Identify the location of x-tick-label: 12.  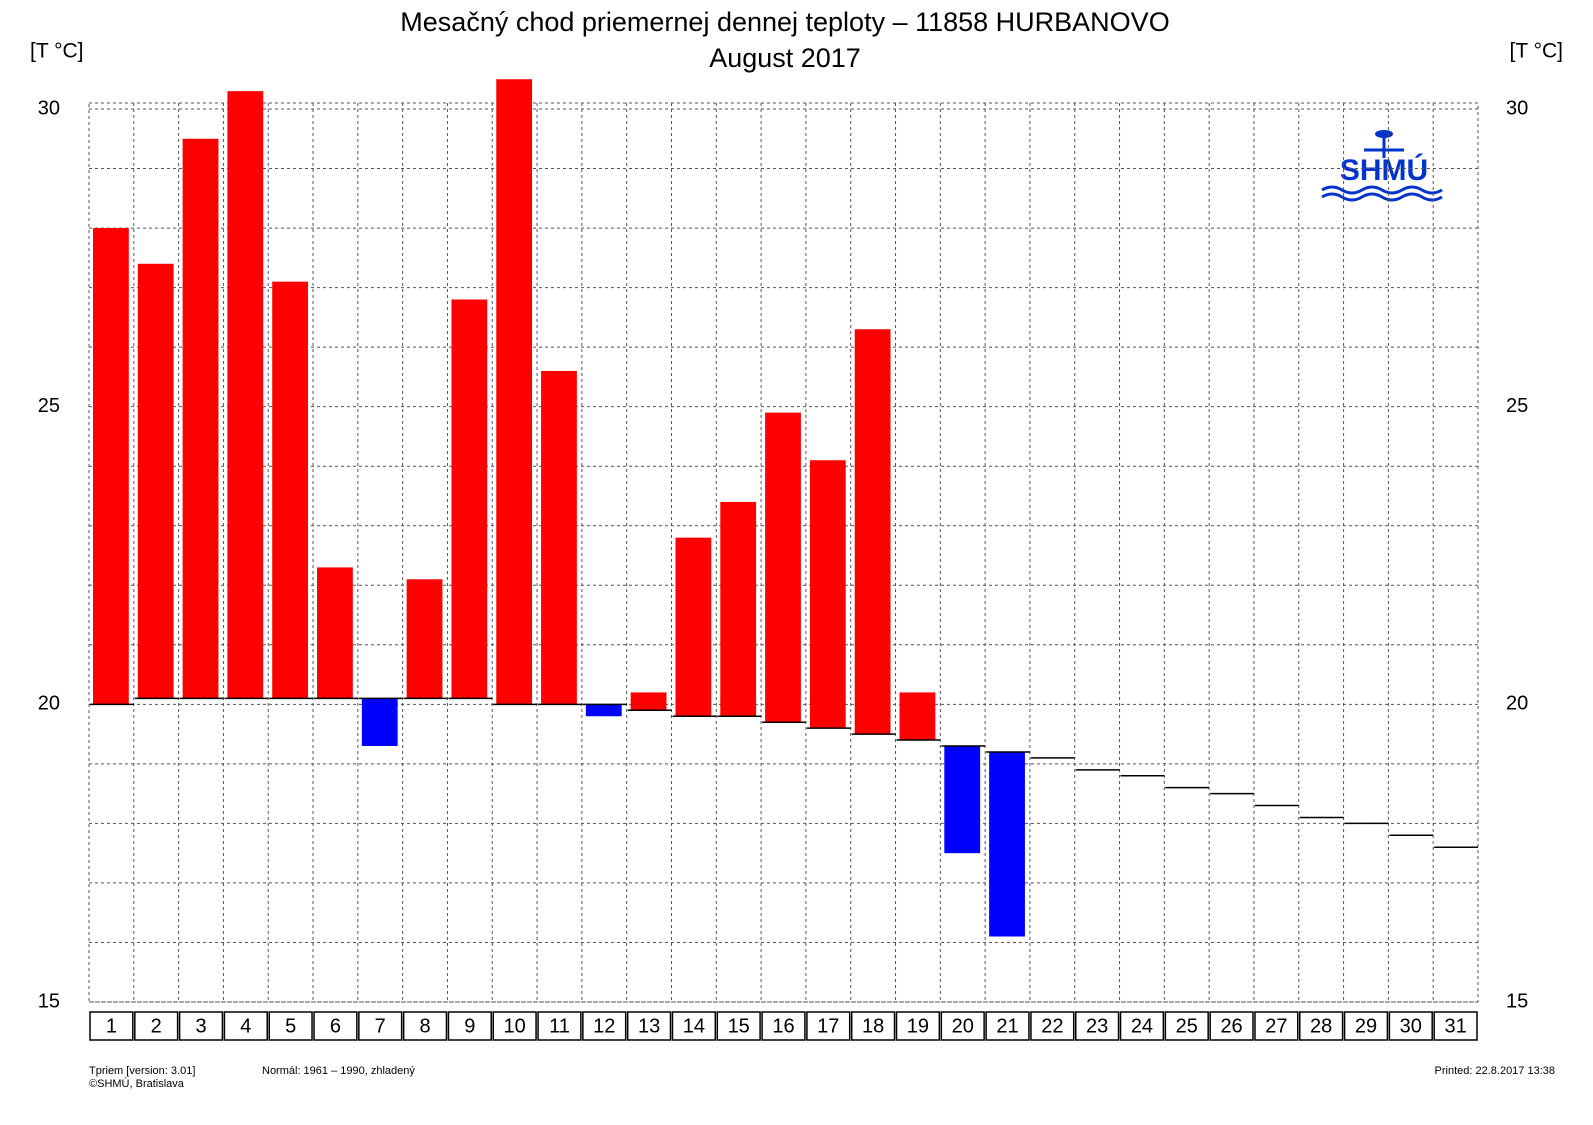
(604, 1026).